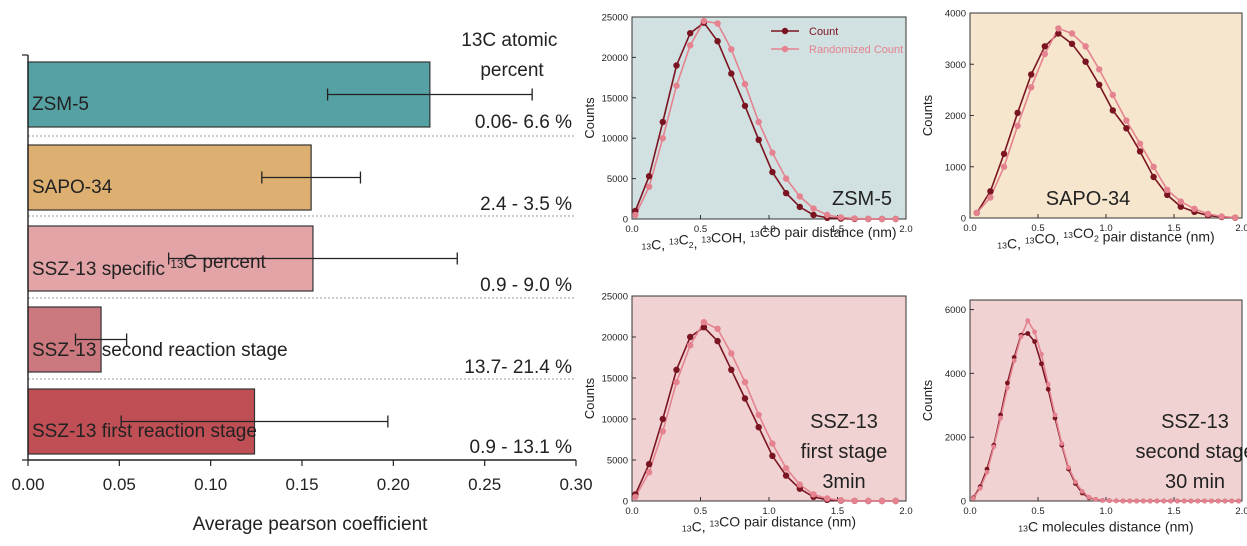 Image resolution: width=1247 pixels, height=546 pixels. What do you see at coordinates (700, 229) in the screenshot?
I see `x-tick-label: 0.5` at bounding box center [700, 229].